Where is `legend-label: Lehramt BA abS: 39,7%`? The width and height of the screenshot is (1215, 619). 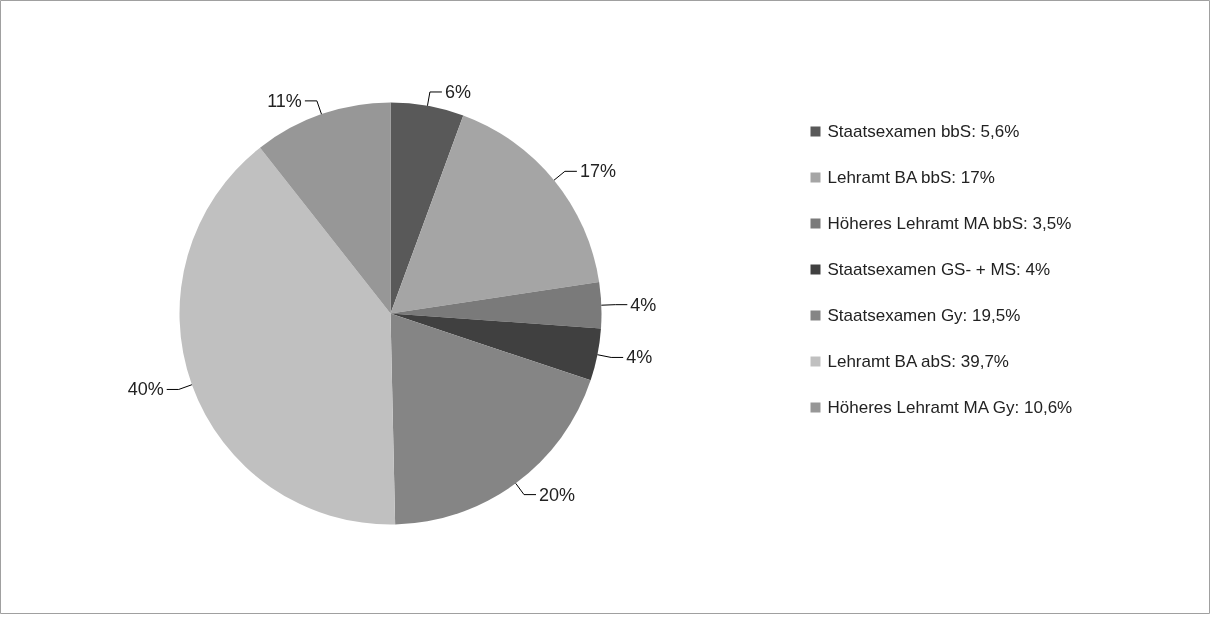 legend-label: Lehramt BA abS: 39,7% is located at coordinates (918, 361).